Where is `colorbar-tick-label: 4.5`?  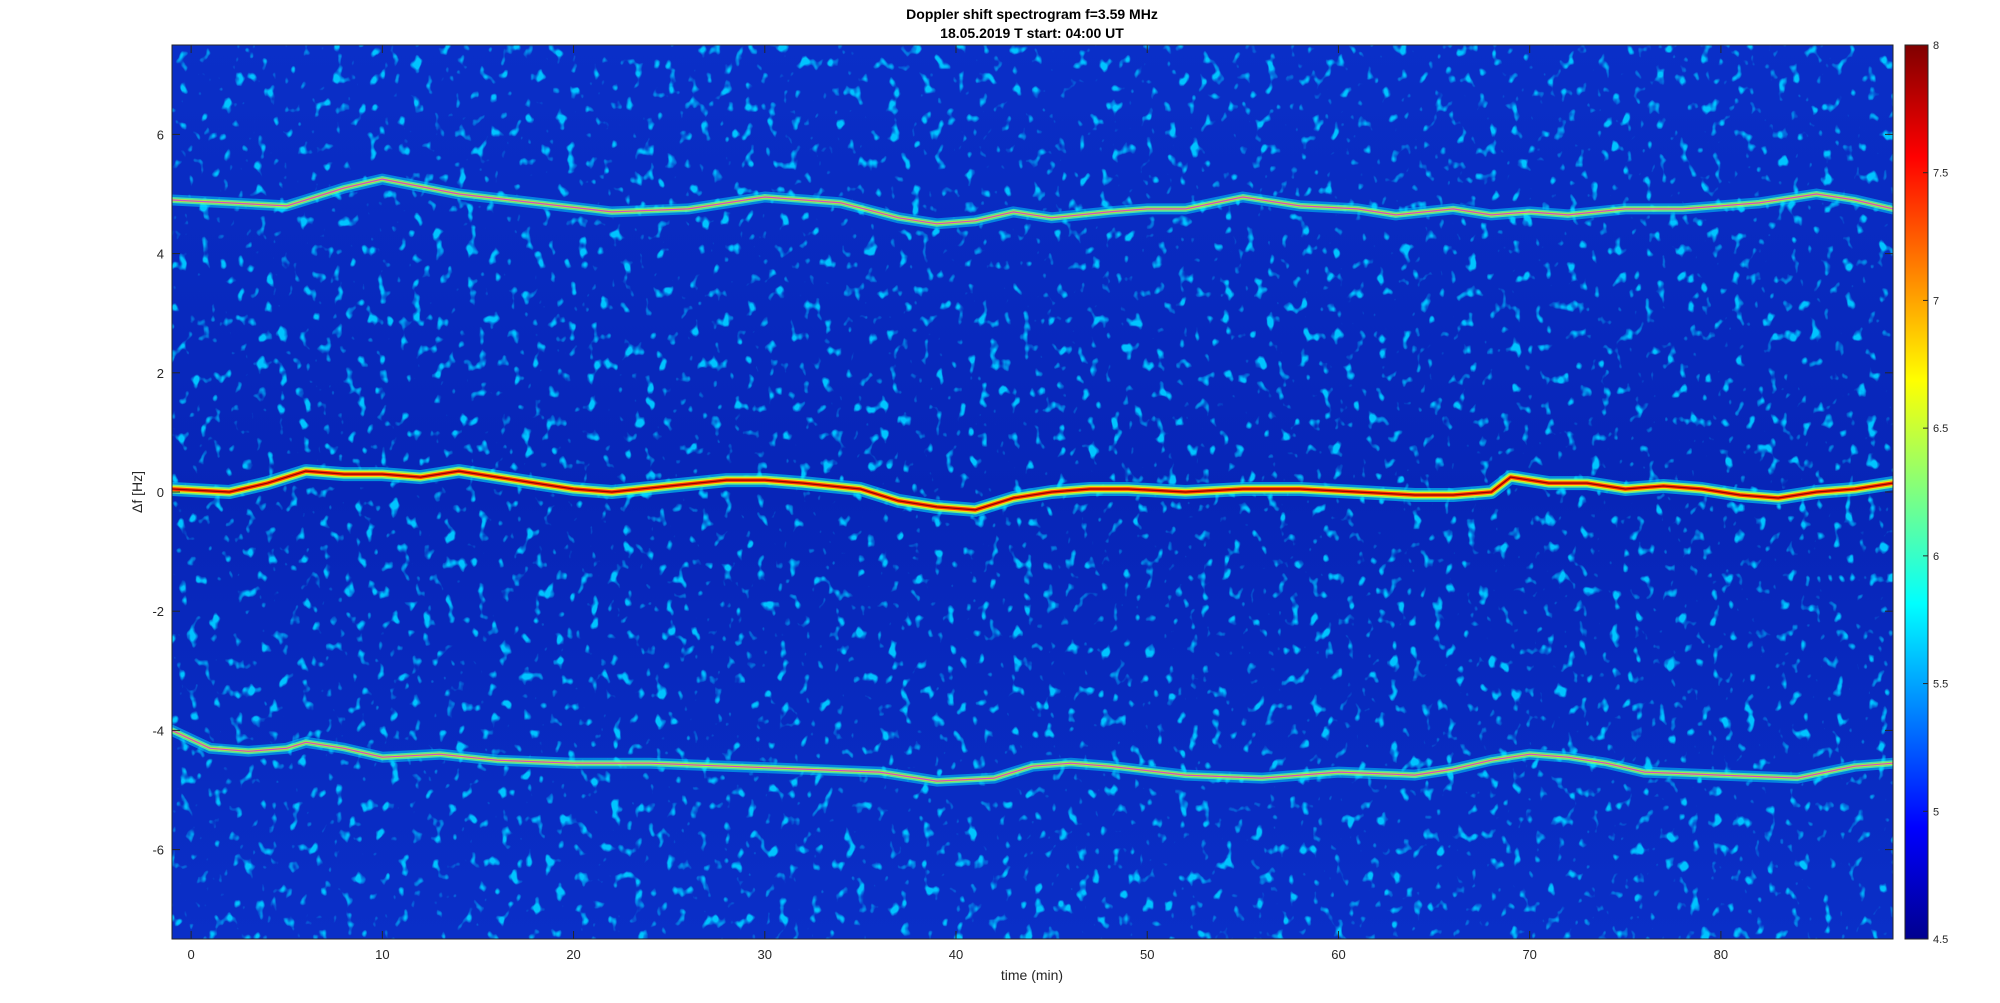 colorbar-tick-label: 4.5 is located at coordinates (1940, 940).